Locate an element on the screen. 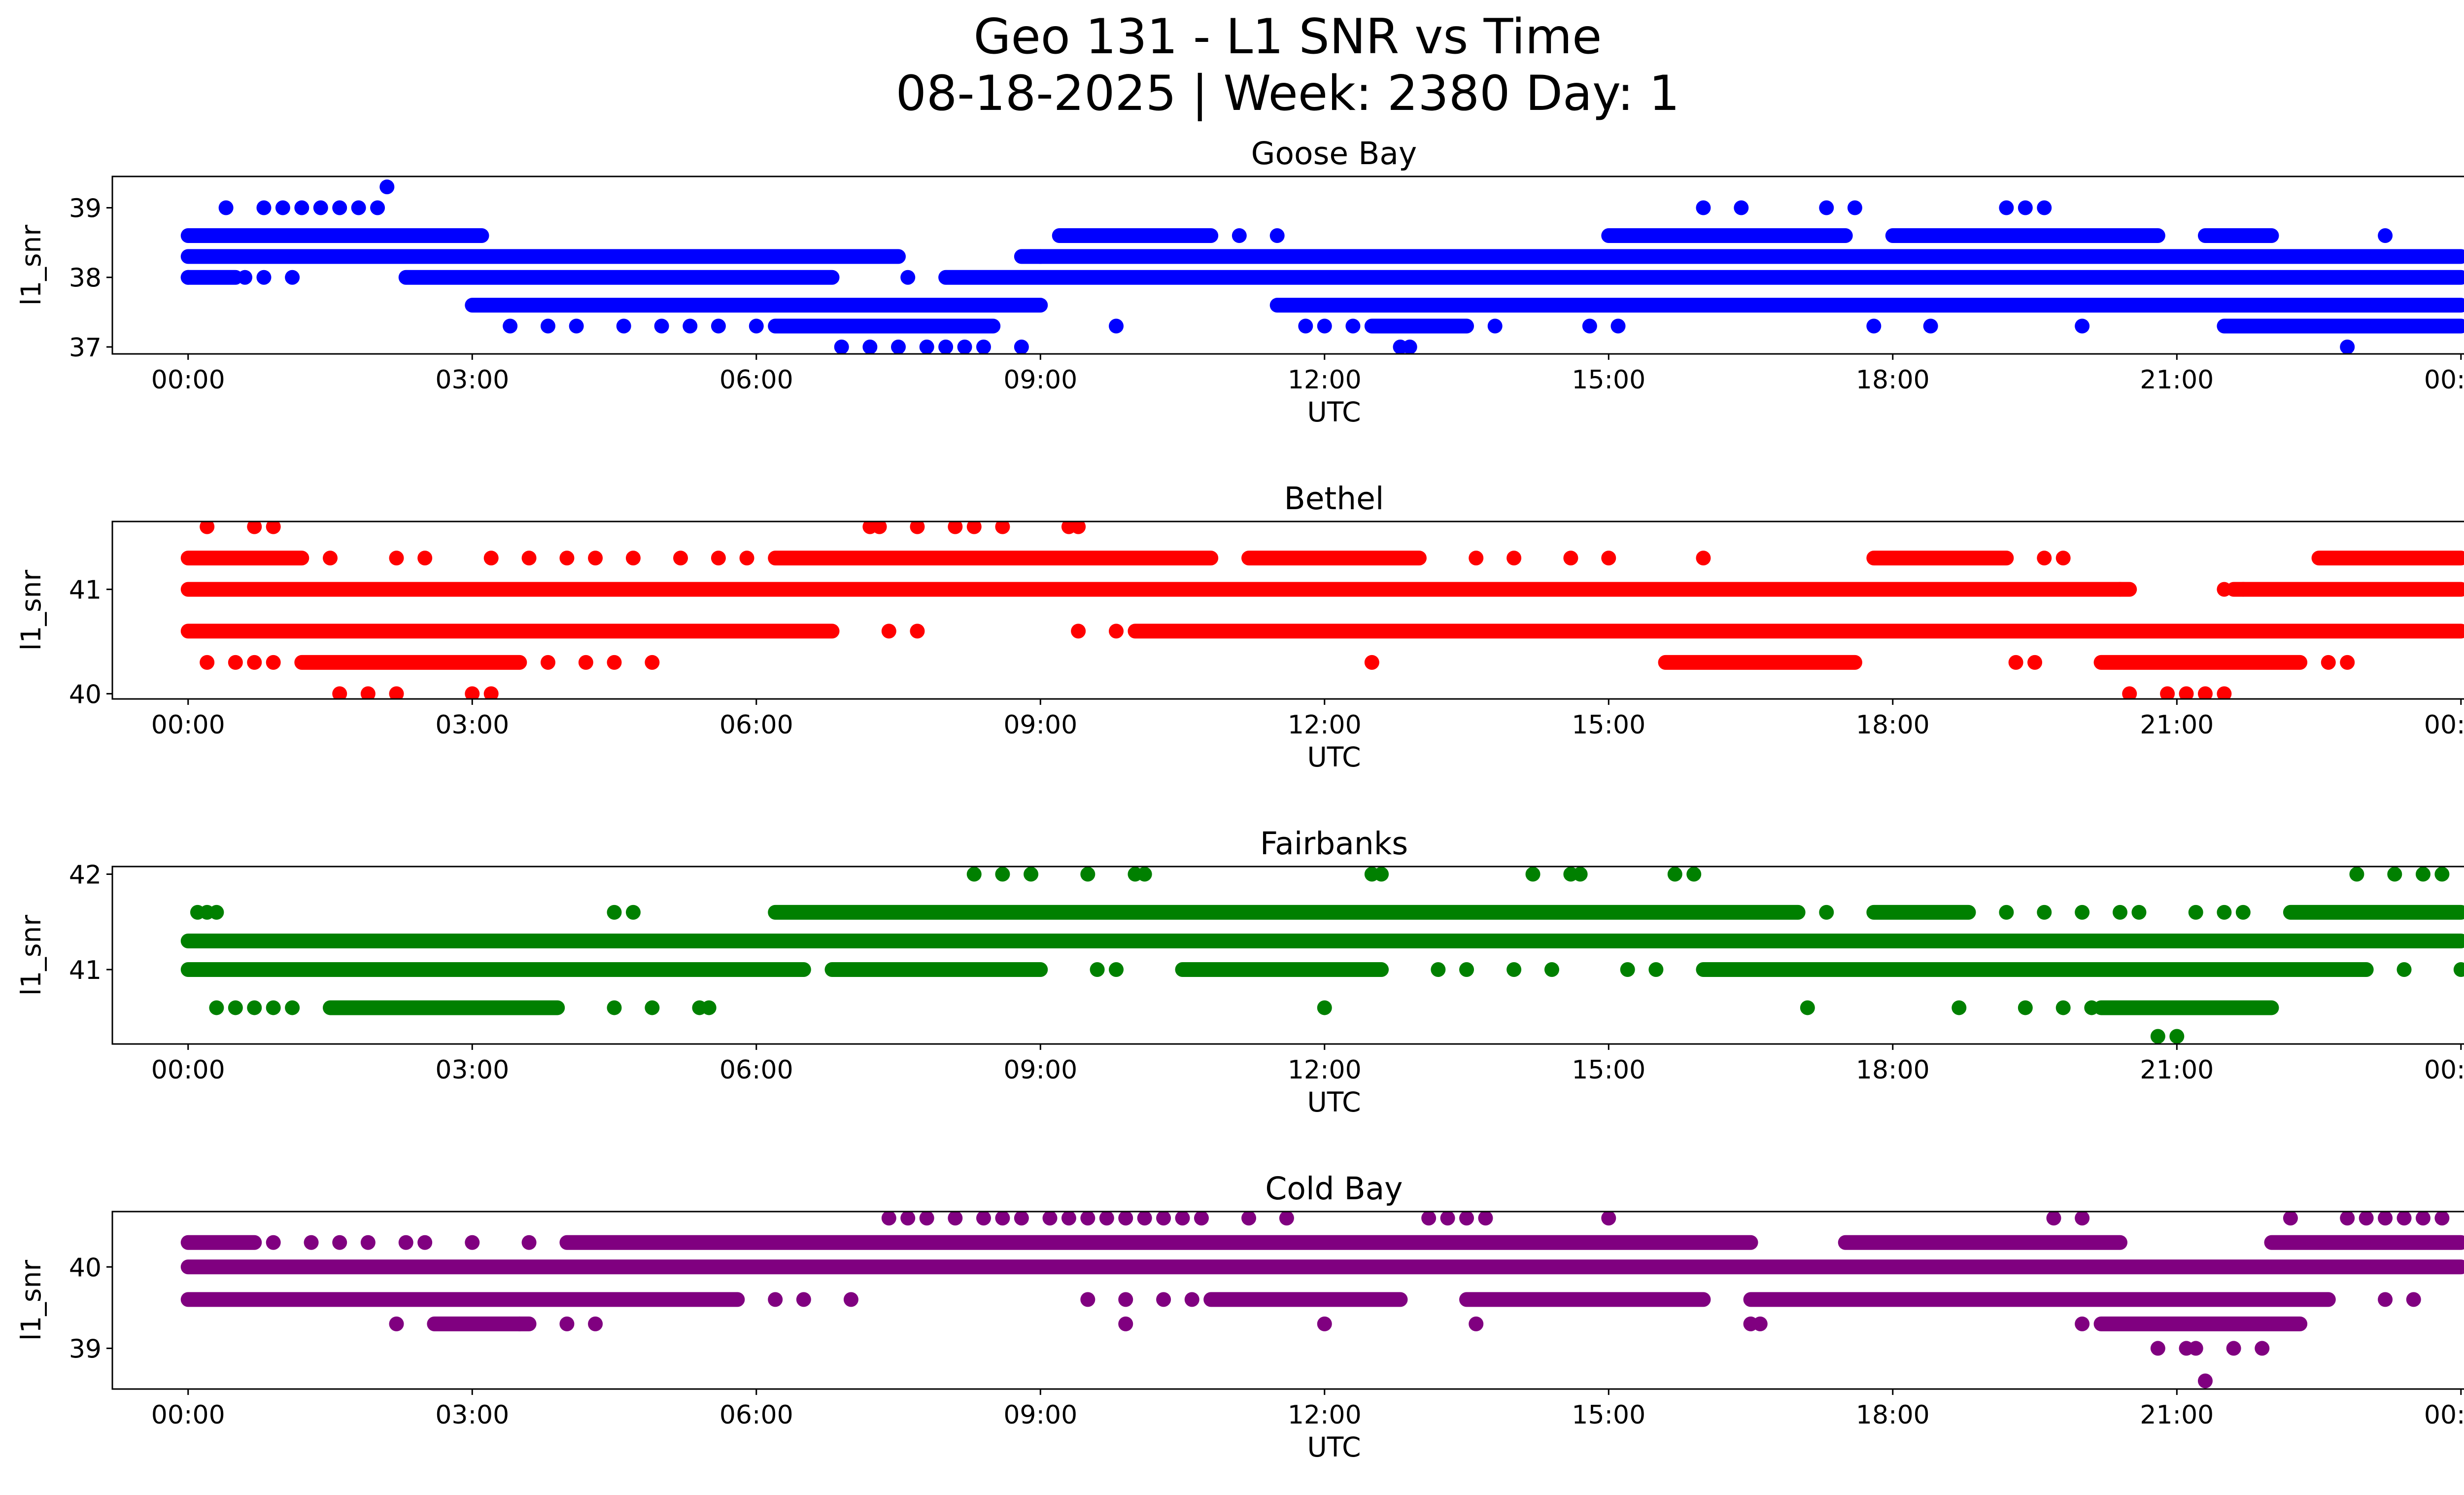  y-tick-label: 40 is located at coordinates (85, 694).